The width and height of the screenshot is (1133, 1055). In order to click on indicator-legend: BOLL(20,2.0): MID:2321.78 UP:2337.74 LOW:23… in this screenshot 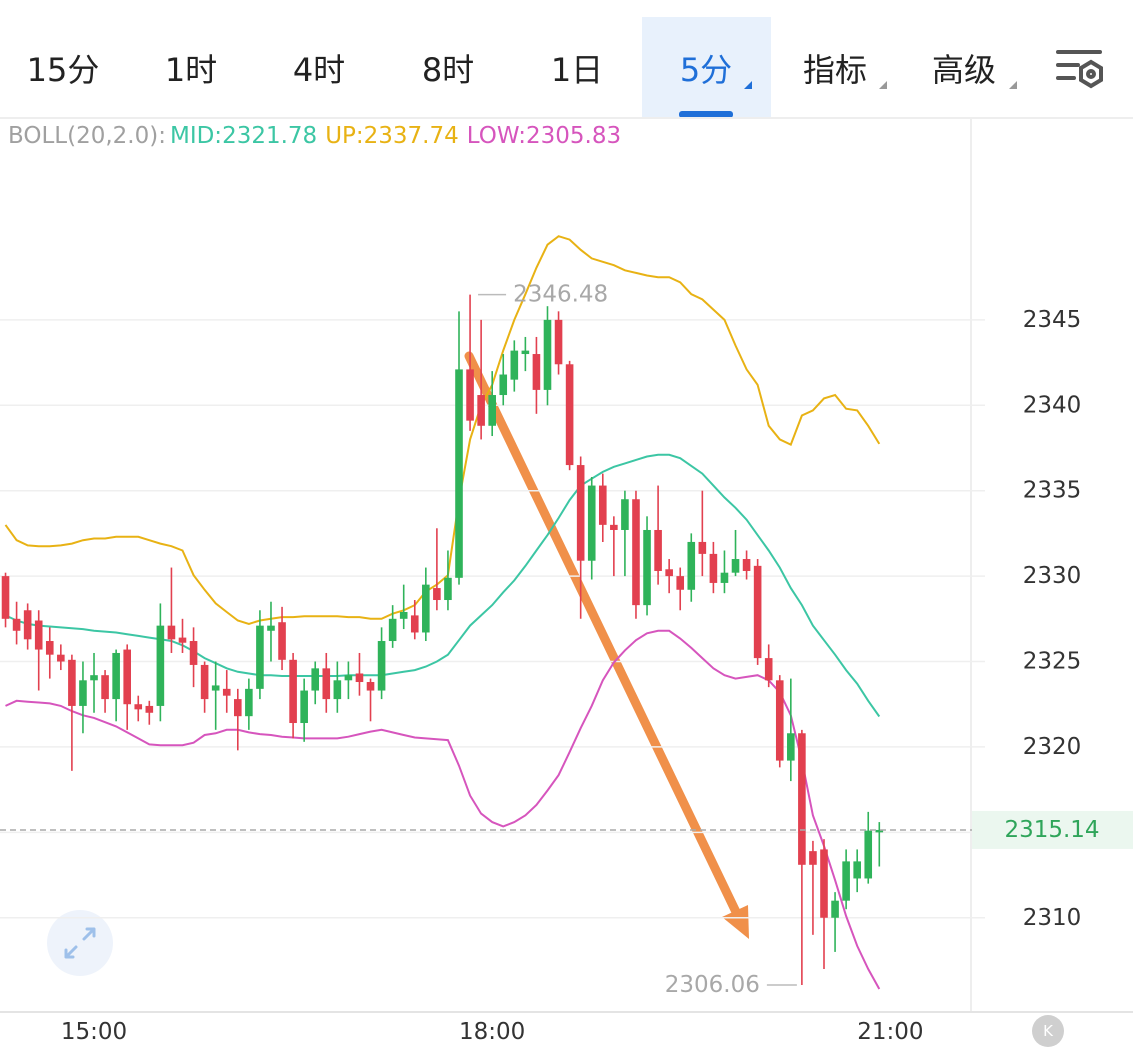, I will do `click(314, 136)`.